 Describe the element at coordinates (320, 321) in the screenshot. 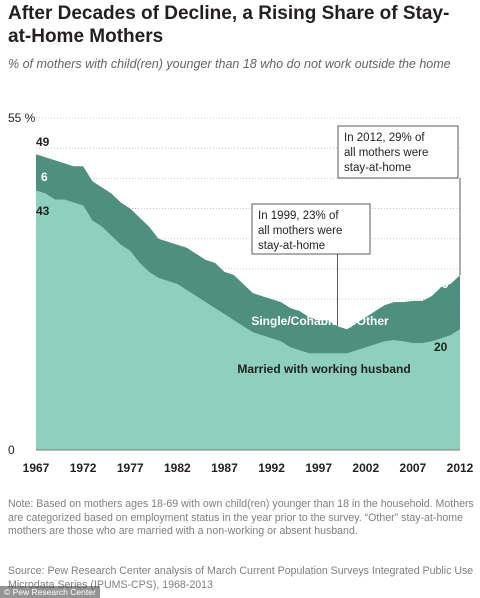

I see `series-label-single: Single/Cohabiting/Other` at that location.